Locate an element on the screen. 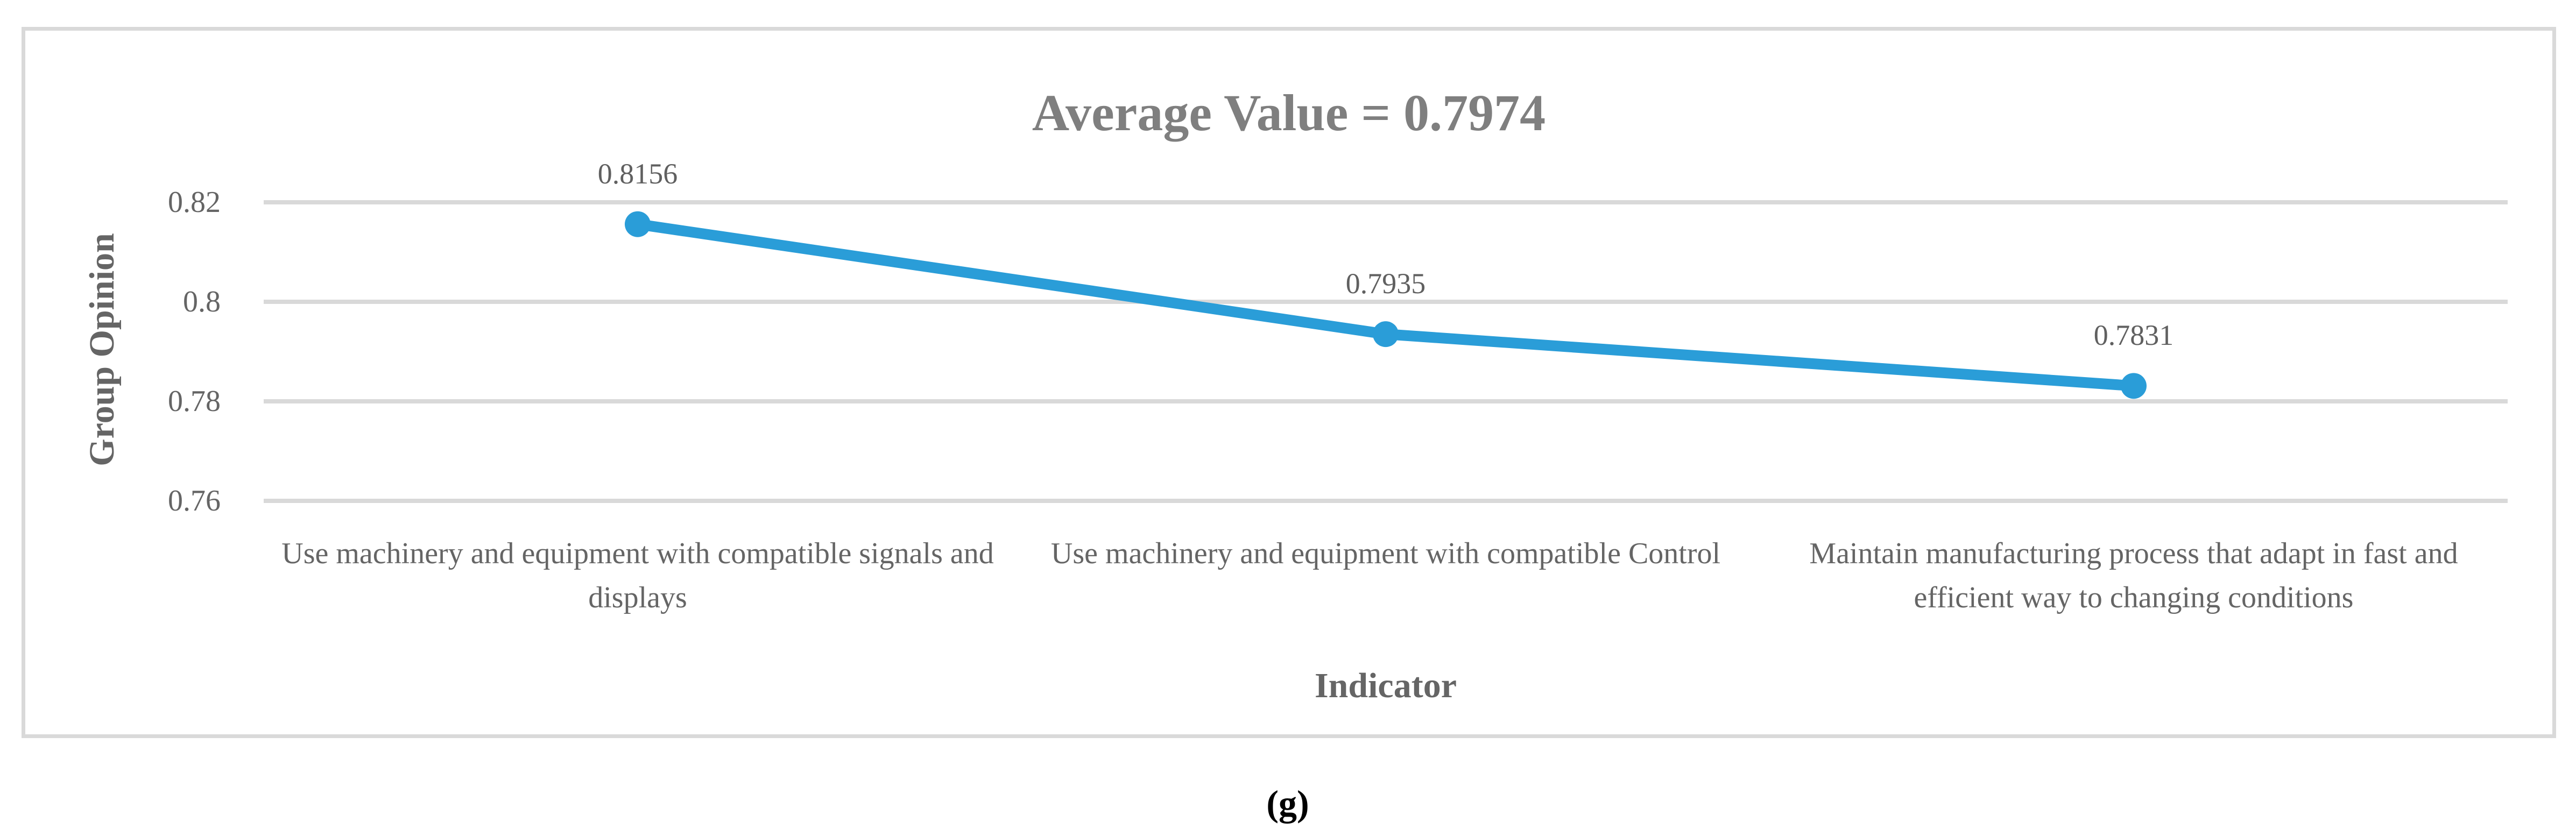 This screenshot has width=2576, height=836. y-axis-title: Group Opinion is located at coordinates (102, 349).